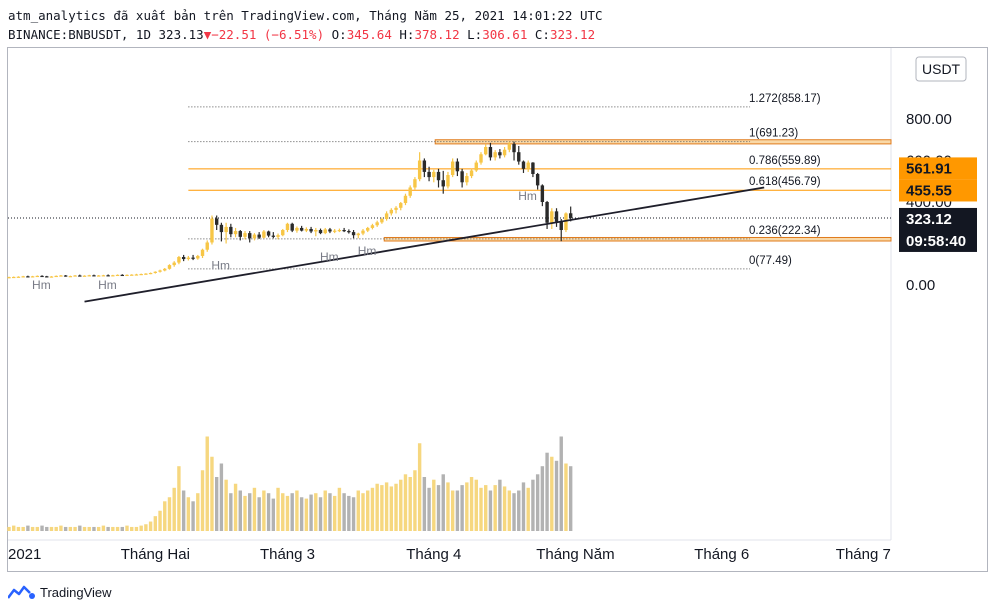 This screenshot has width=996, height=613. I want to click on x-tick-label: 2021, so click(24, 554).